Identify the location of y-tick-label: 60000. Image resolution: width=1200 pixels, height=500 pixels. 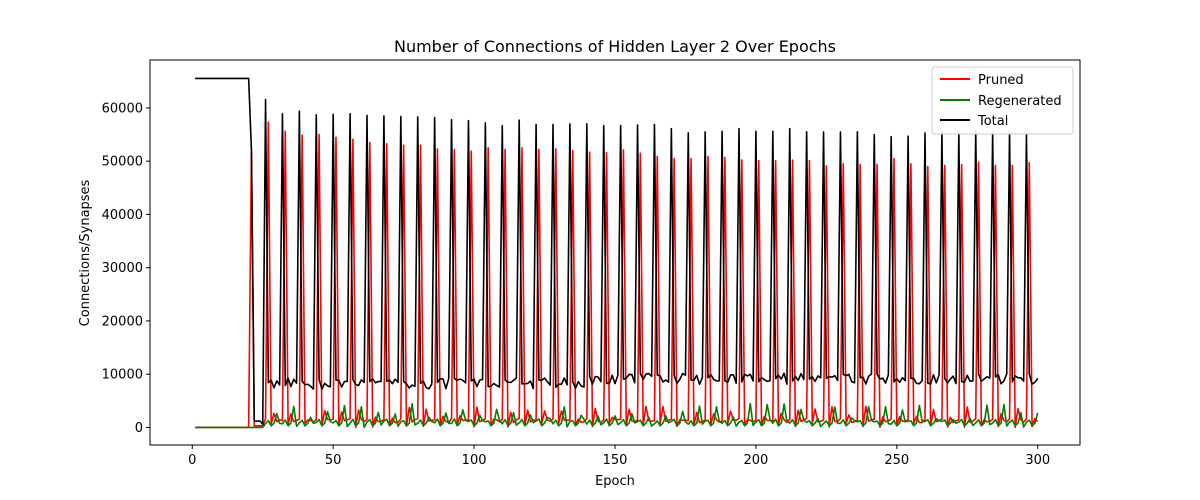
(122, 108).